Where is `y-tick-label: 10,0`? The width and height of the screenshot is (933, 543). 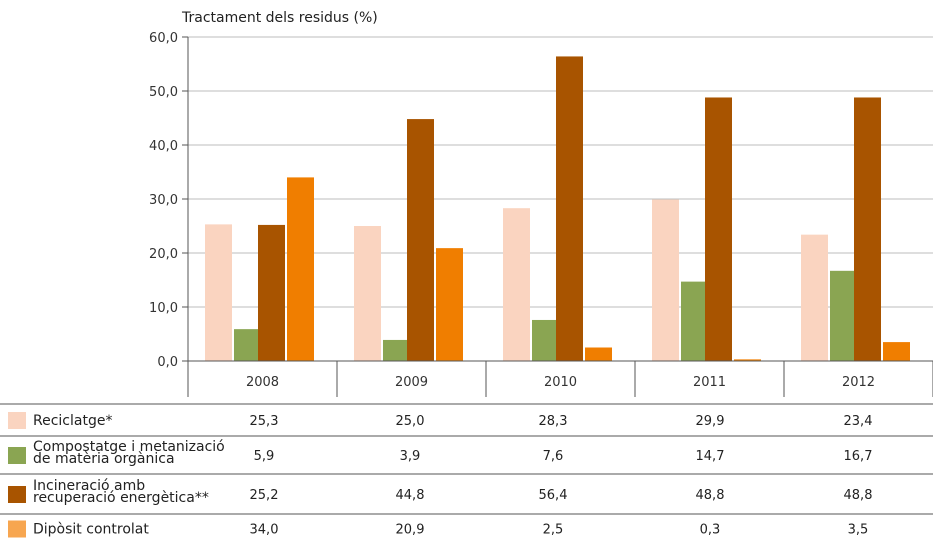 y-tick-label: 10,0 is located at coordinates (163, 308).